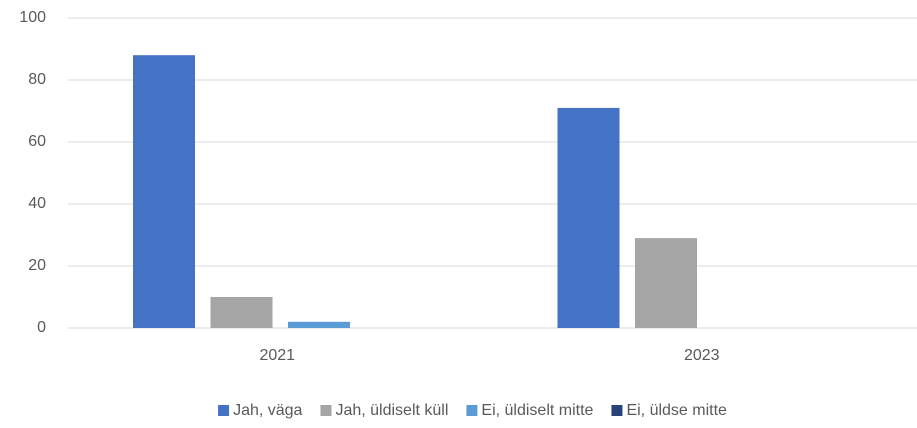  I want to click on legend-label: Jah, väga, so click(267, 410).